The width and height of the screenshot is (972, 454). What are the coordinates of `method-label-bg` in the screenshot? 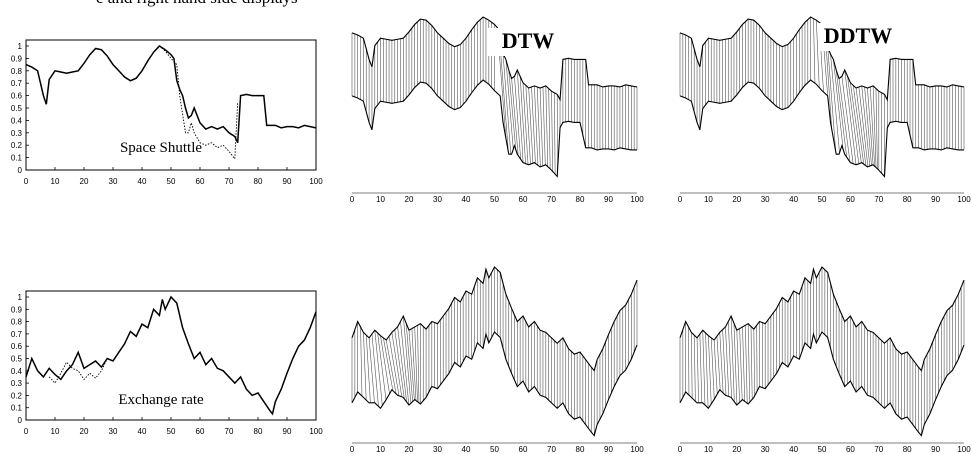 It's located at (858, 37).